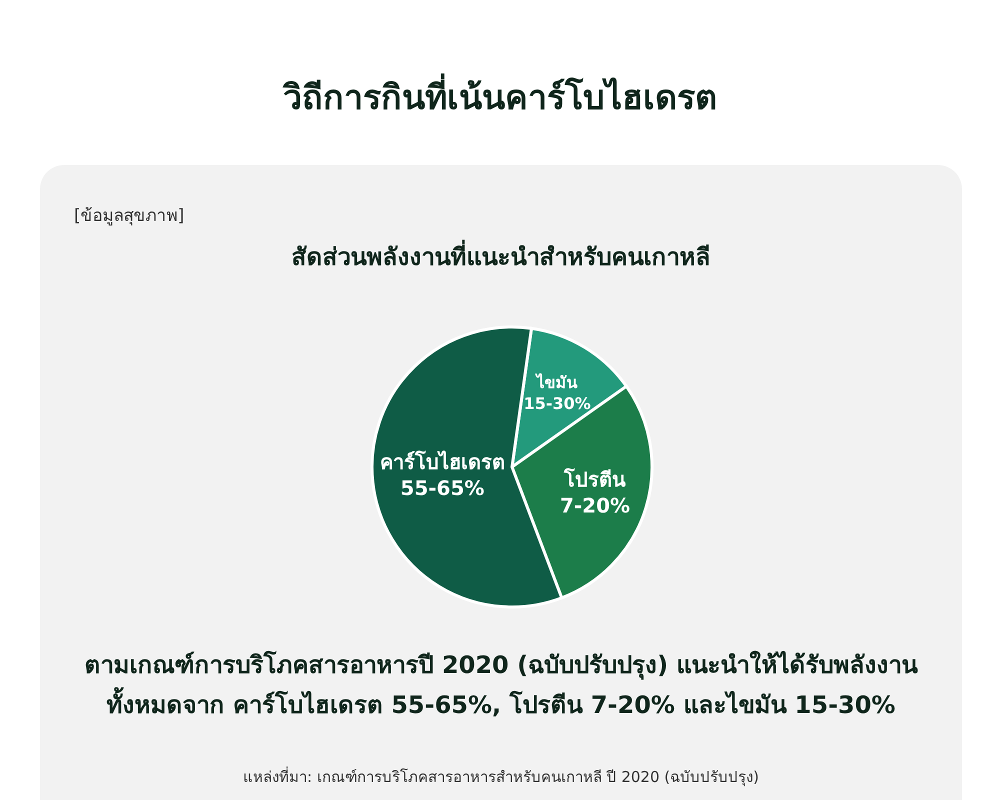  I want to click on text: แหล่งที่มา: เกณฑ์การบริโภคสารอาหารสำหรับคนเกาหลี ปี 2020 (ฉบับปรับปรุง), so click(501, 777).